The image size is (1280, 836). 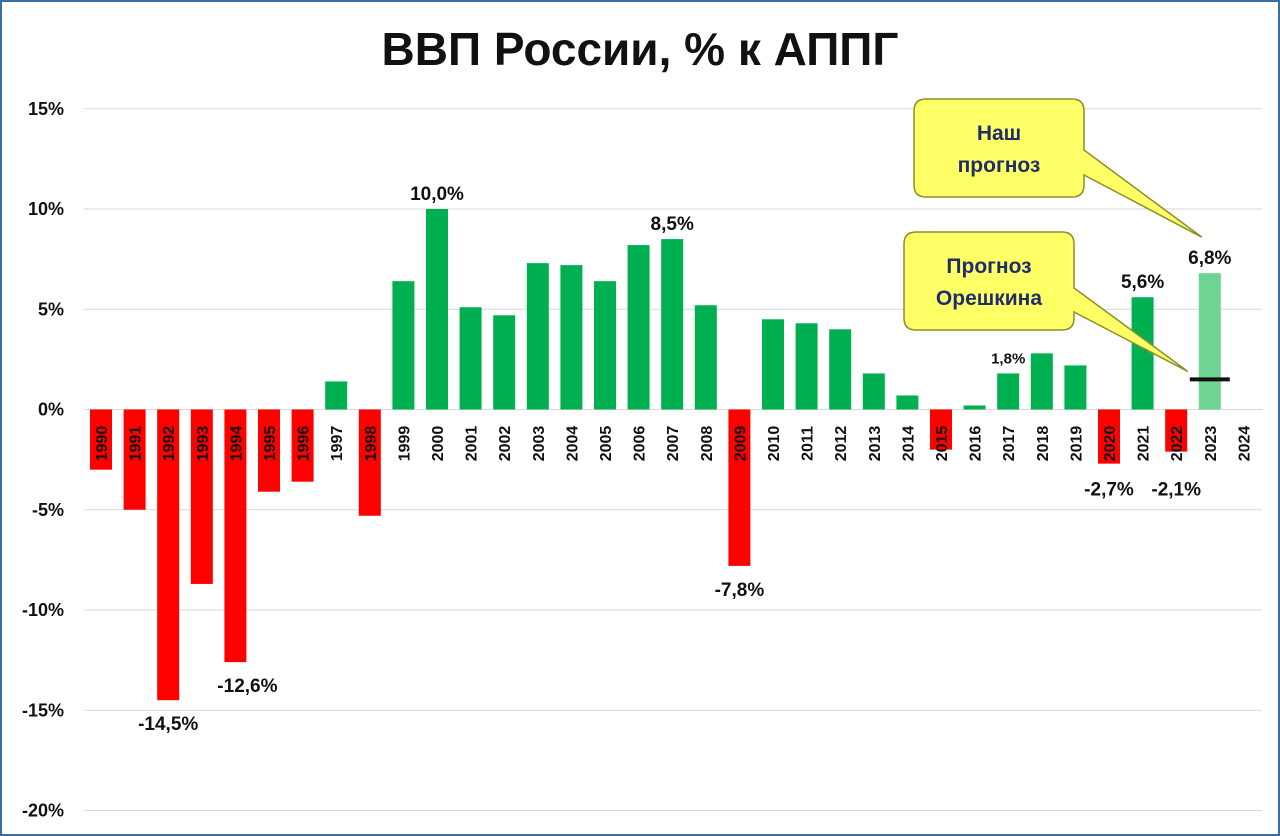 I want to click on data-label-1994: -12,6%, so click(x=247, y=686).